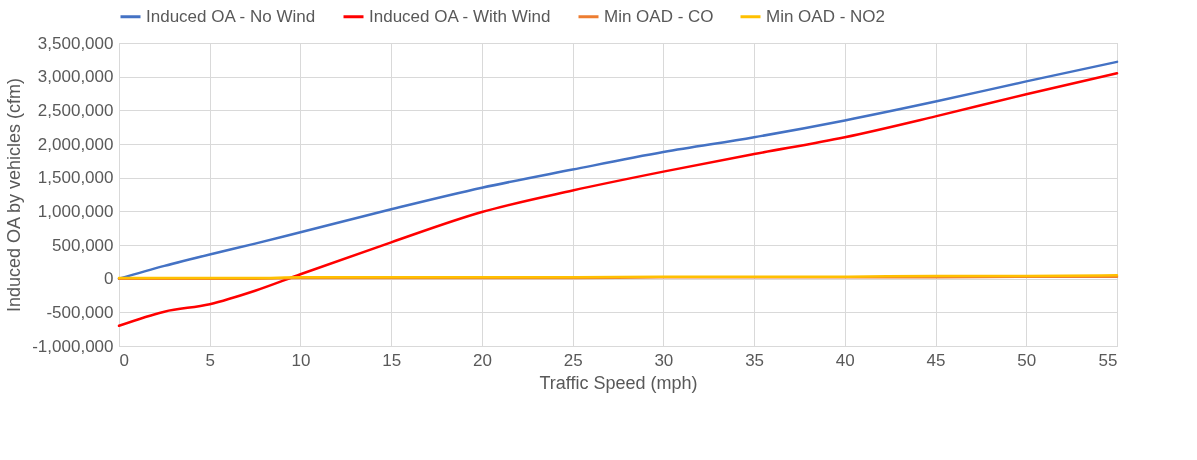 Image resolution: width=1197 pixels, height=460 pixels. What do you see at coordinates (301, 360) in the screenshot?
I see `x-tick-label: 10` at bounding box center [301, 360].